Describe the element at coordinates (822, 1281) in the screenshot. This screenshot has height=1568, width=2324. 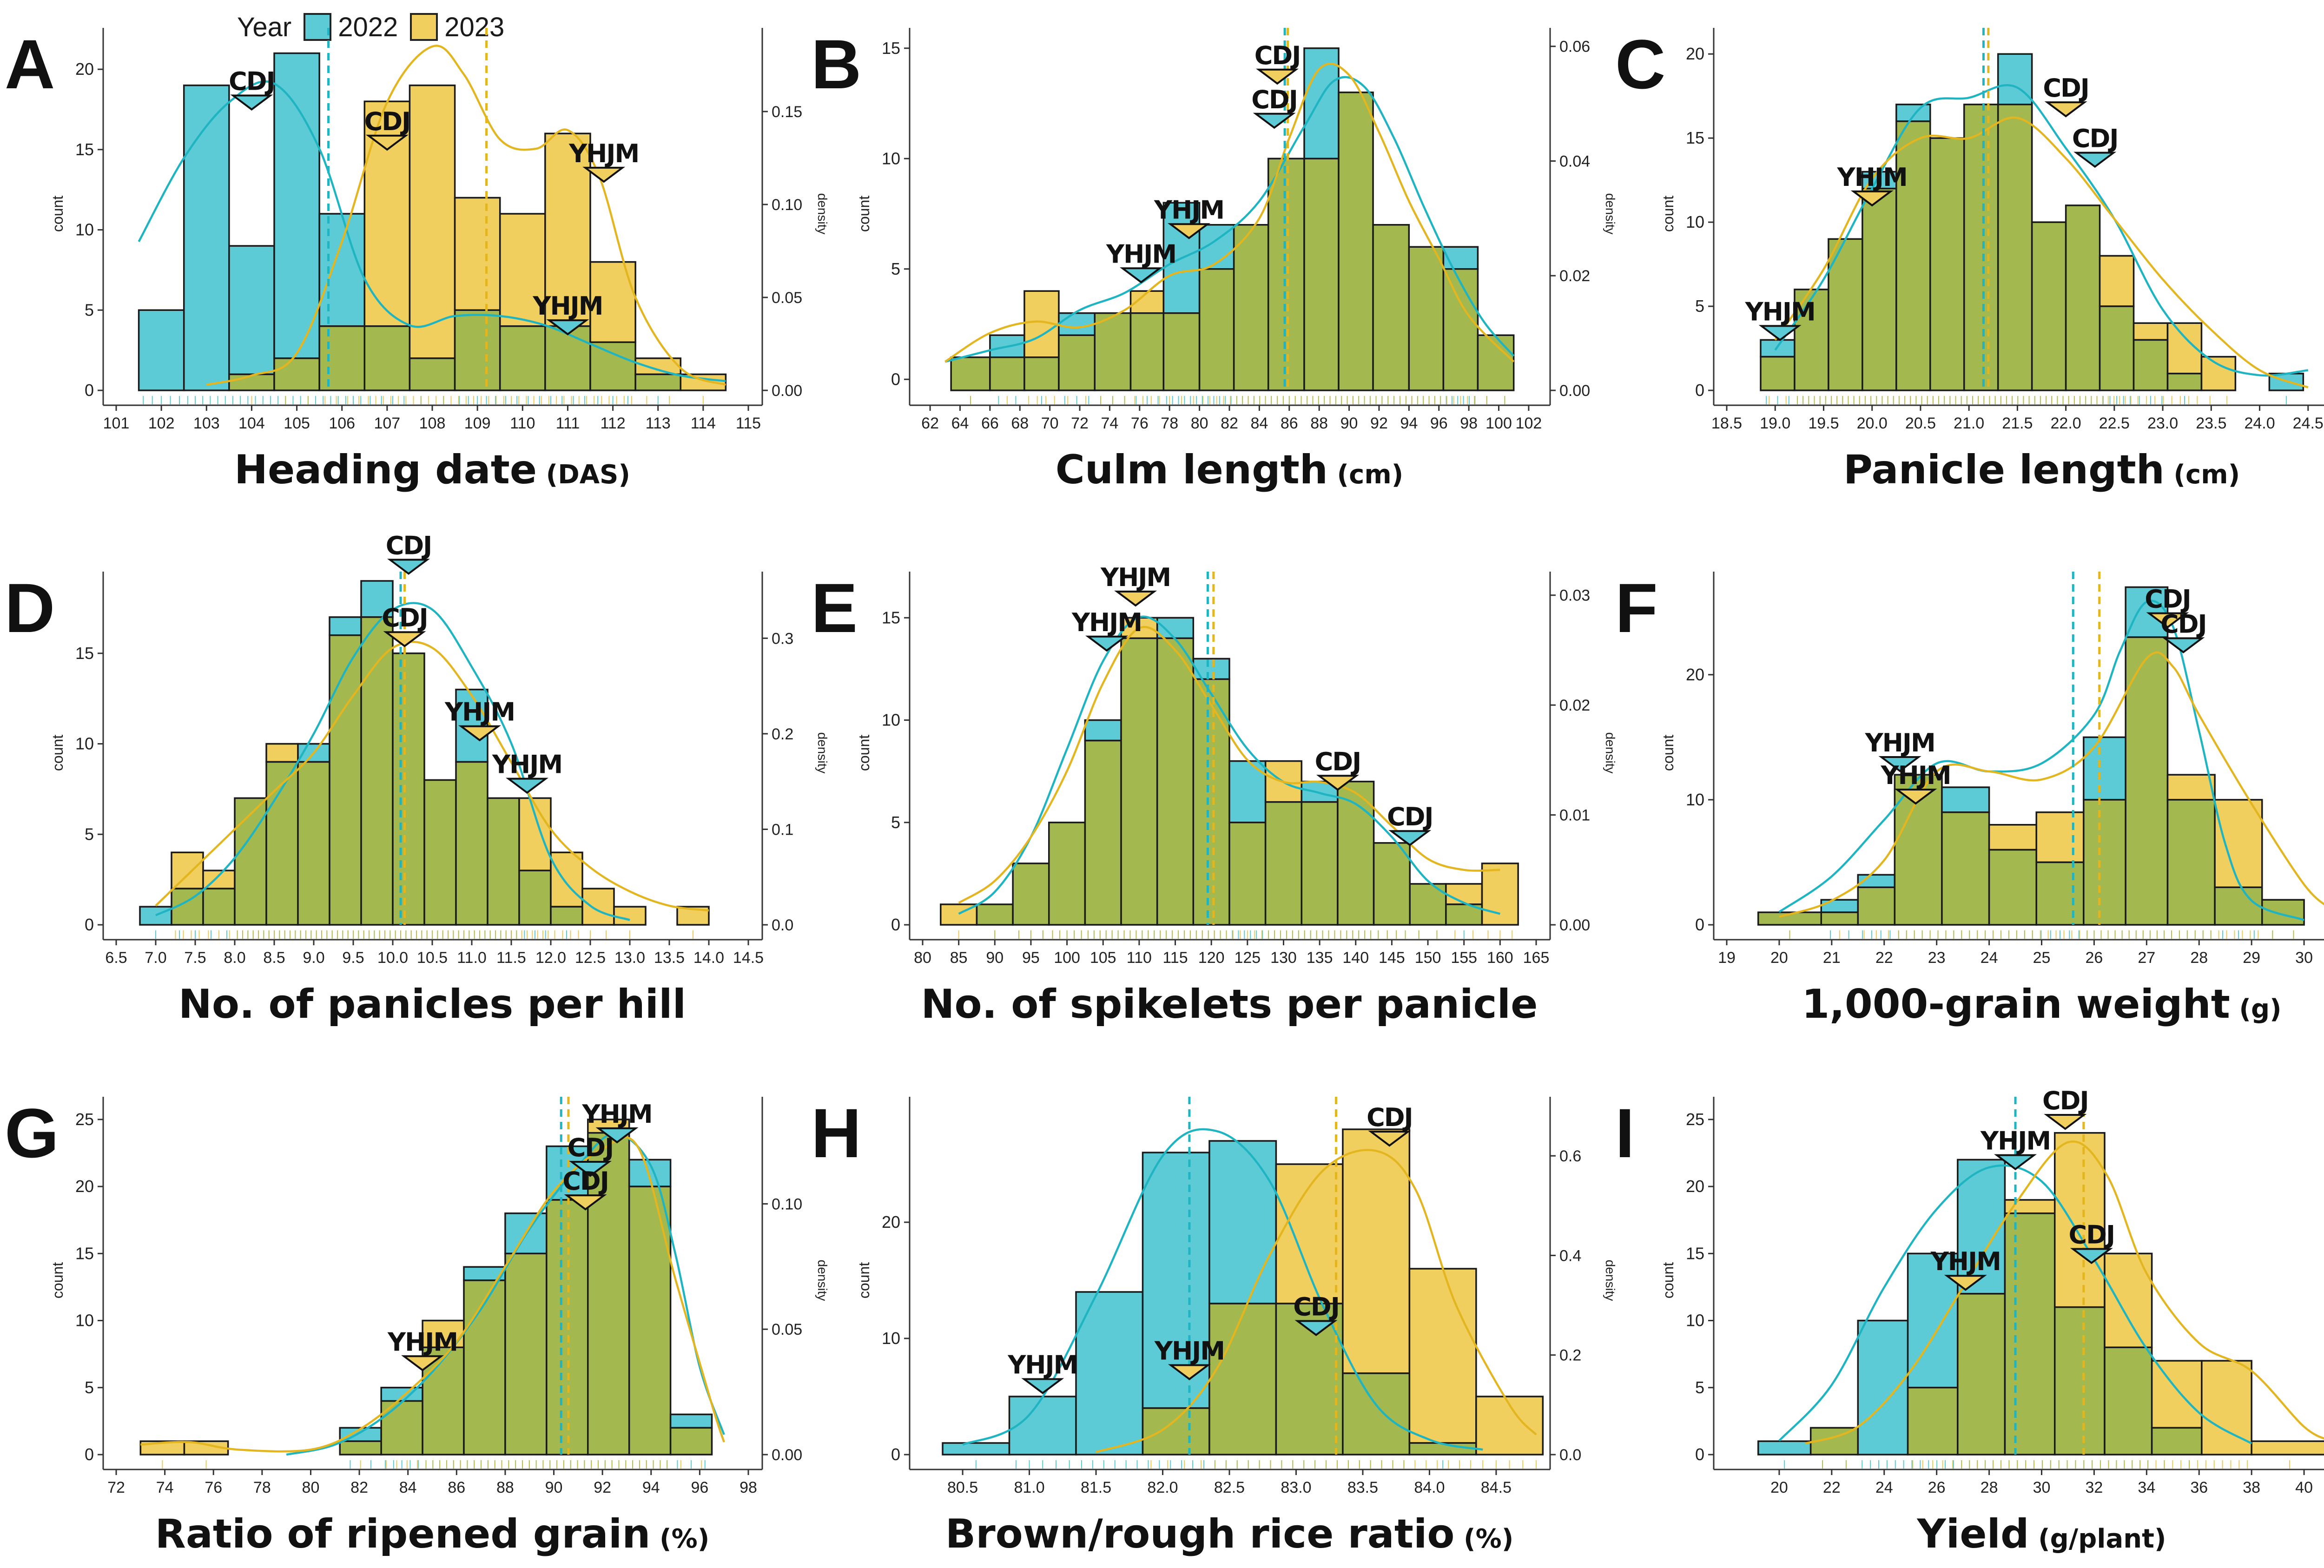
I see `panel-g-y2-label: density` at that location.